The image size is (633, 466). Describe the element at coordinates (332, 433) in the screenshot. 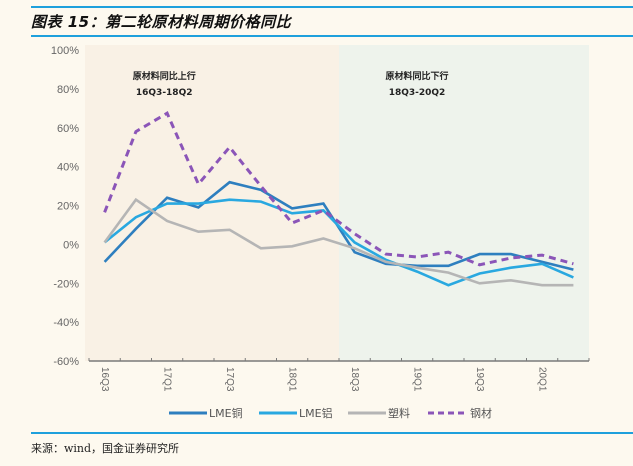

I see `source-rule` at that location.